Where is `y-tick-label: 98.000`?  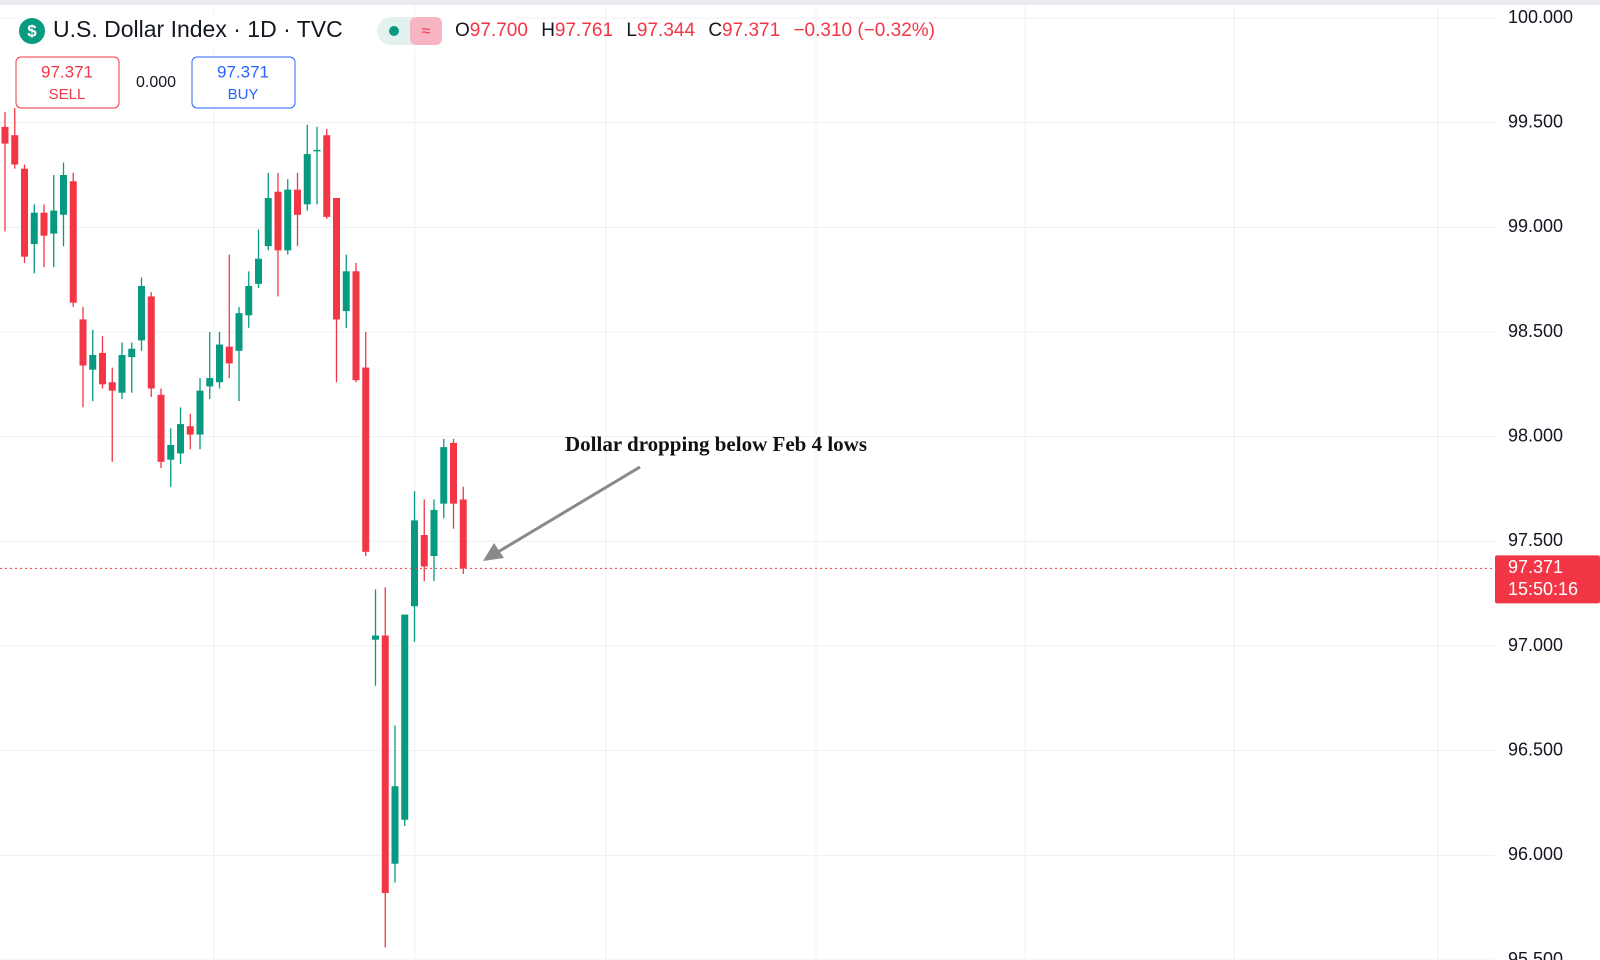 y-tick-label: 98.000 is located at coordinates (1535, 435).